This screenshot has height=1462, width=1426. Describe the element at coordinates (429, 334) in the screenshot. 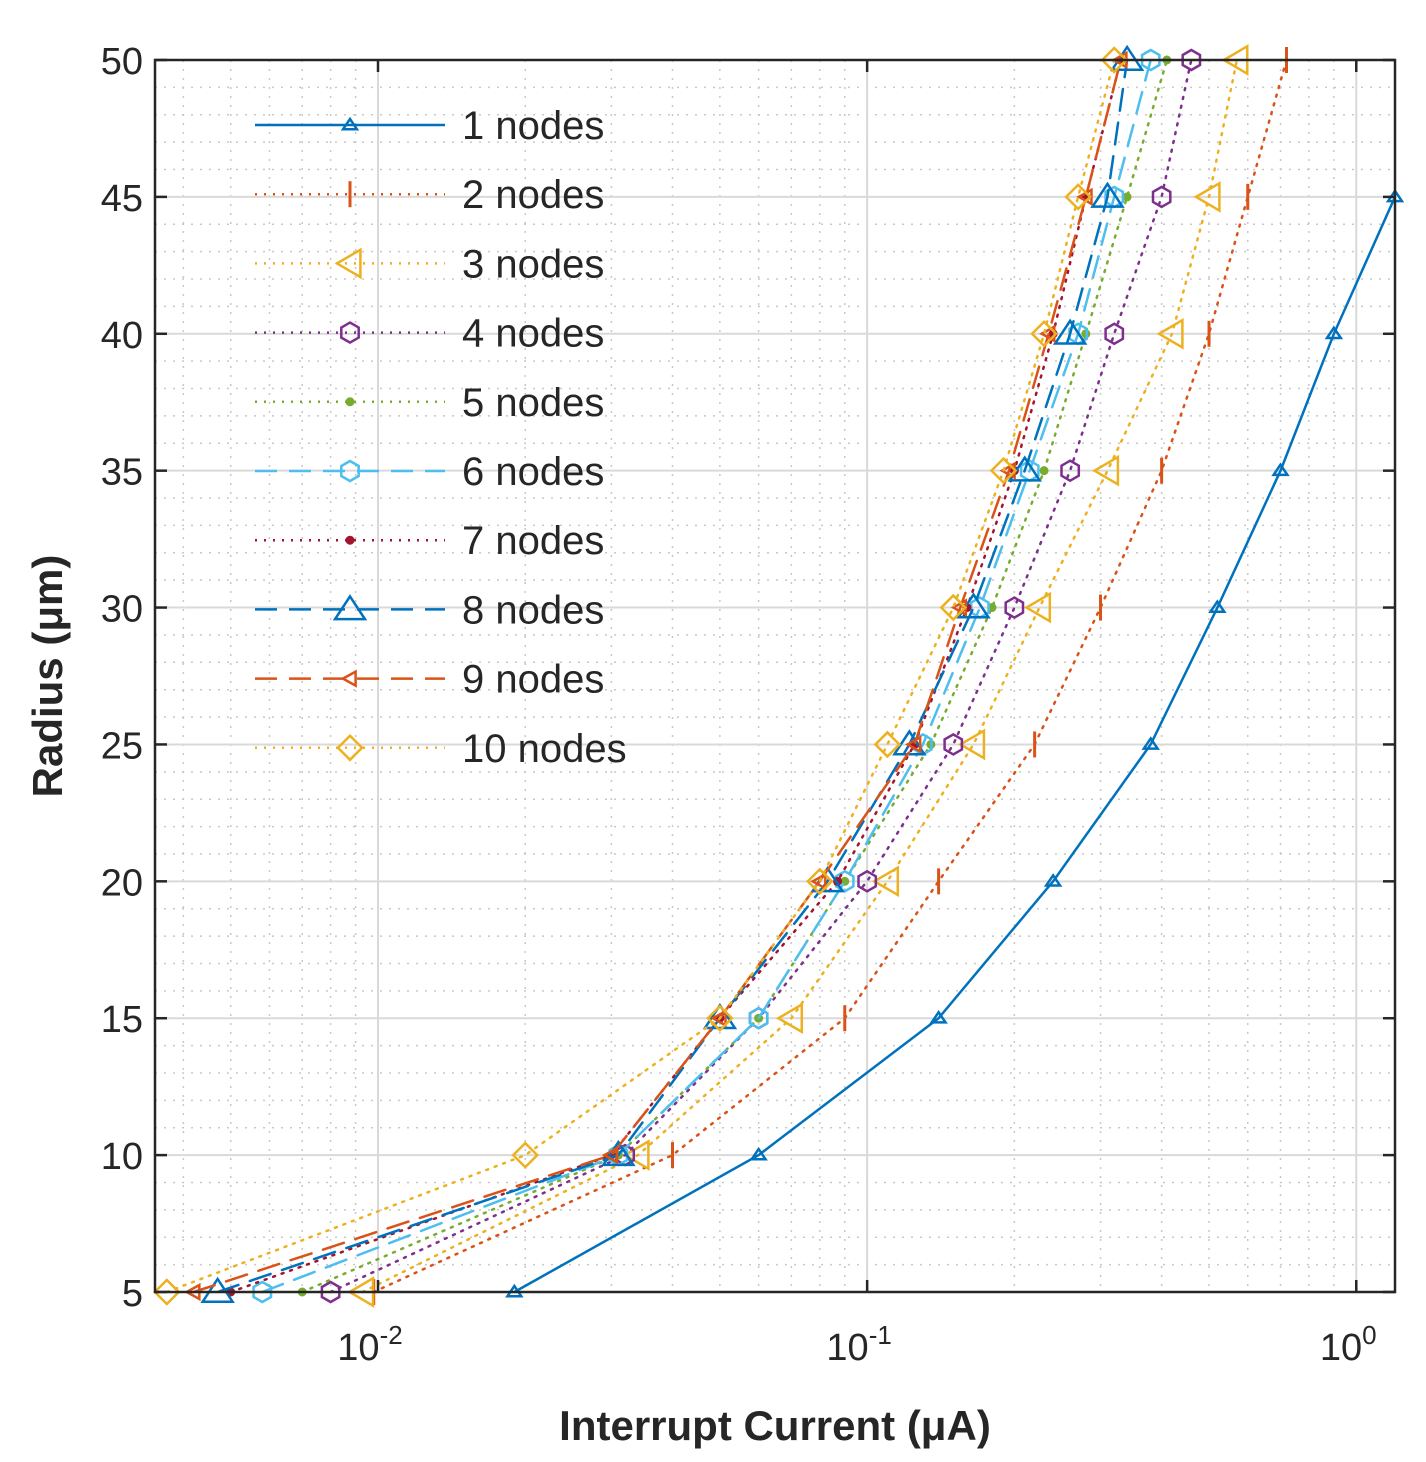

I see `legend-item: 4 nodes` at that location.